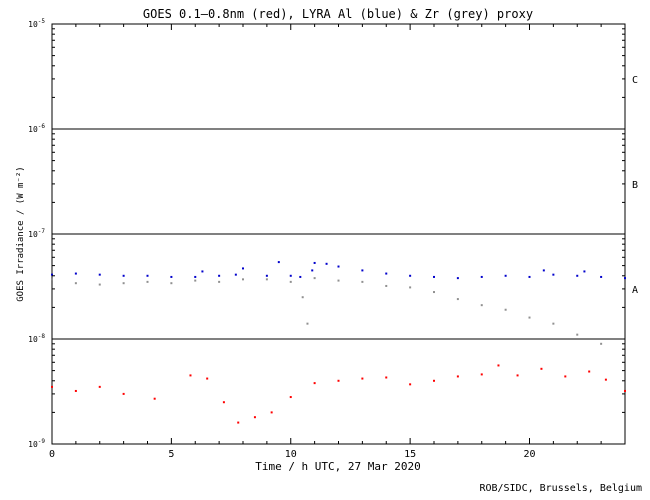 This screenshot has height=500, width=650. What do you see at coordinates (42, 126) in the screenshot?
I see `y-tick-exponent: -6` at bounding box center [42, 126].